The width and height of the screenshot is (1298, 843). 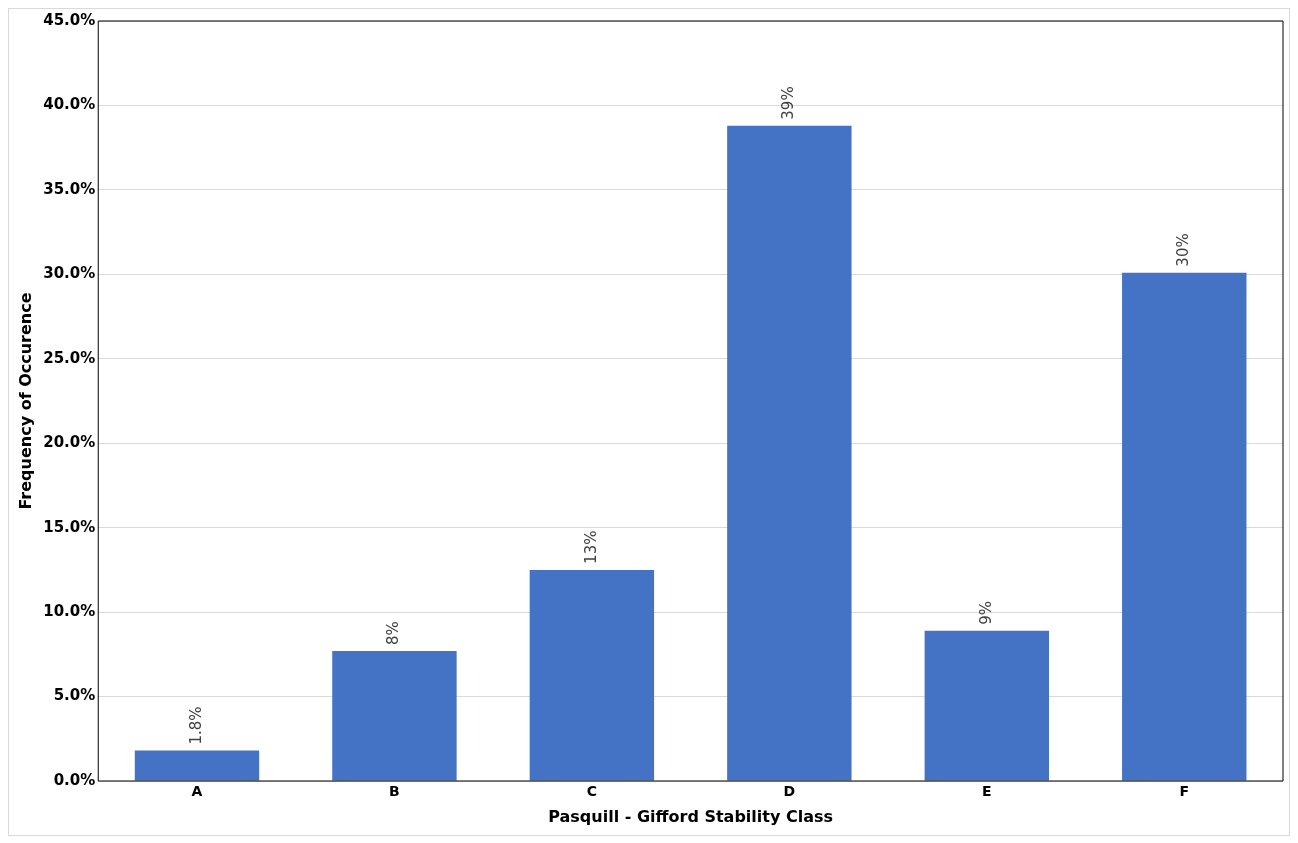 What do you see at coordinates (195, 725) in the screenshot?
I see `data-label: 1.8%` at bounding box center [195, 725].